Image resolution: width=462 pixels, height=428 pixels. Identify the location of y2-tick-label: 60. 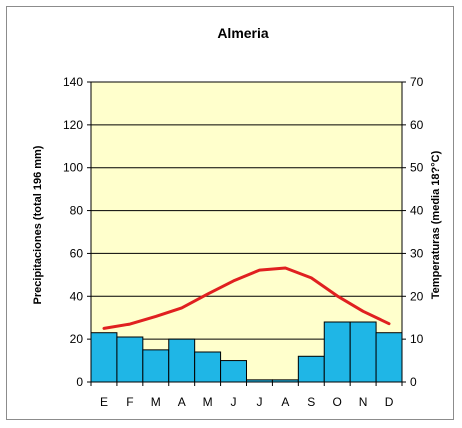
(417, 125).